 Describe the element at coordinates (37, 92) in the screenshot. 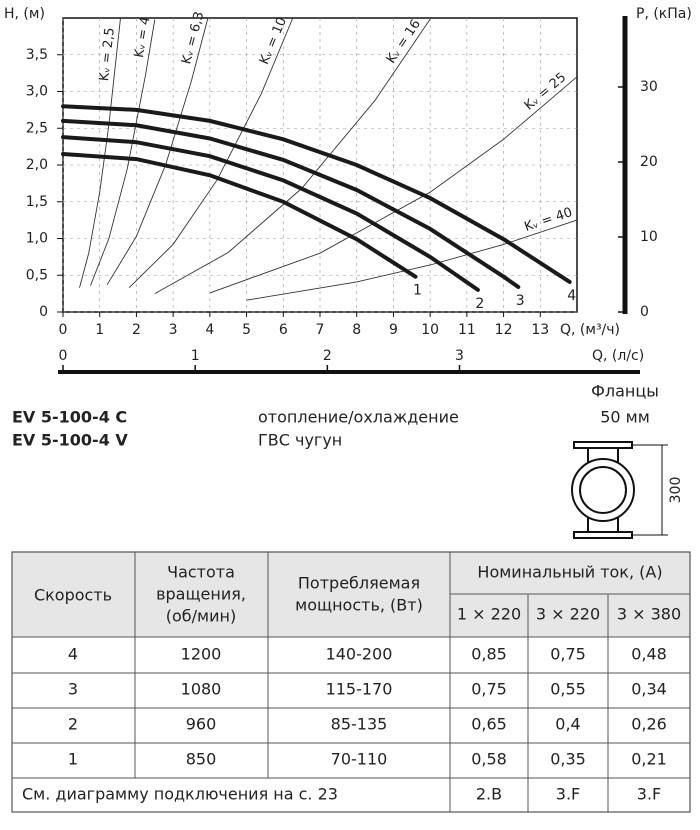

I see `y-tick-label: 3,0` at that location.